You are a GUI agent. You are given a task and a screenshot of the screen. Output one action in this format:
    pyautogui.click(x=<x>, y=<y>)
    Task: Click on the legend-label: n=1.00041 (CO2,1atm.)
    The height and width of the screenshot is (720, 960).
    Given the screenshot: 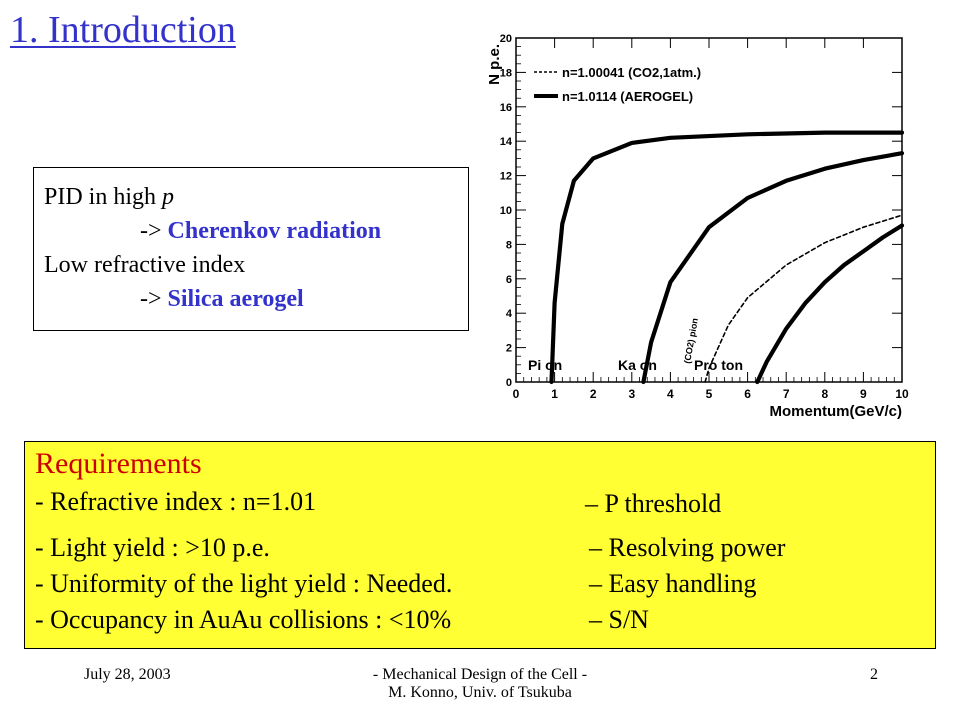 What is the action you would take?
    pyautogui.click(x=631, y=72)
    